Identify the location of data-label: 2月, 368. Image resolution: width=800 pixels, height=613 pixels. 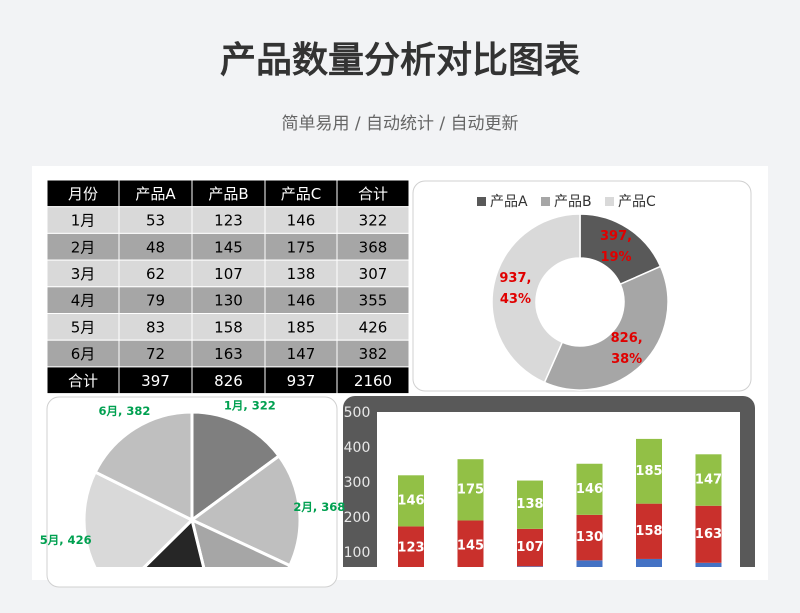
(319, 507).